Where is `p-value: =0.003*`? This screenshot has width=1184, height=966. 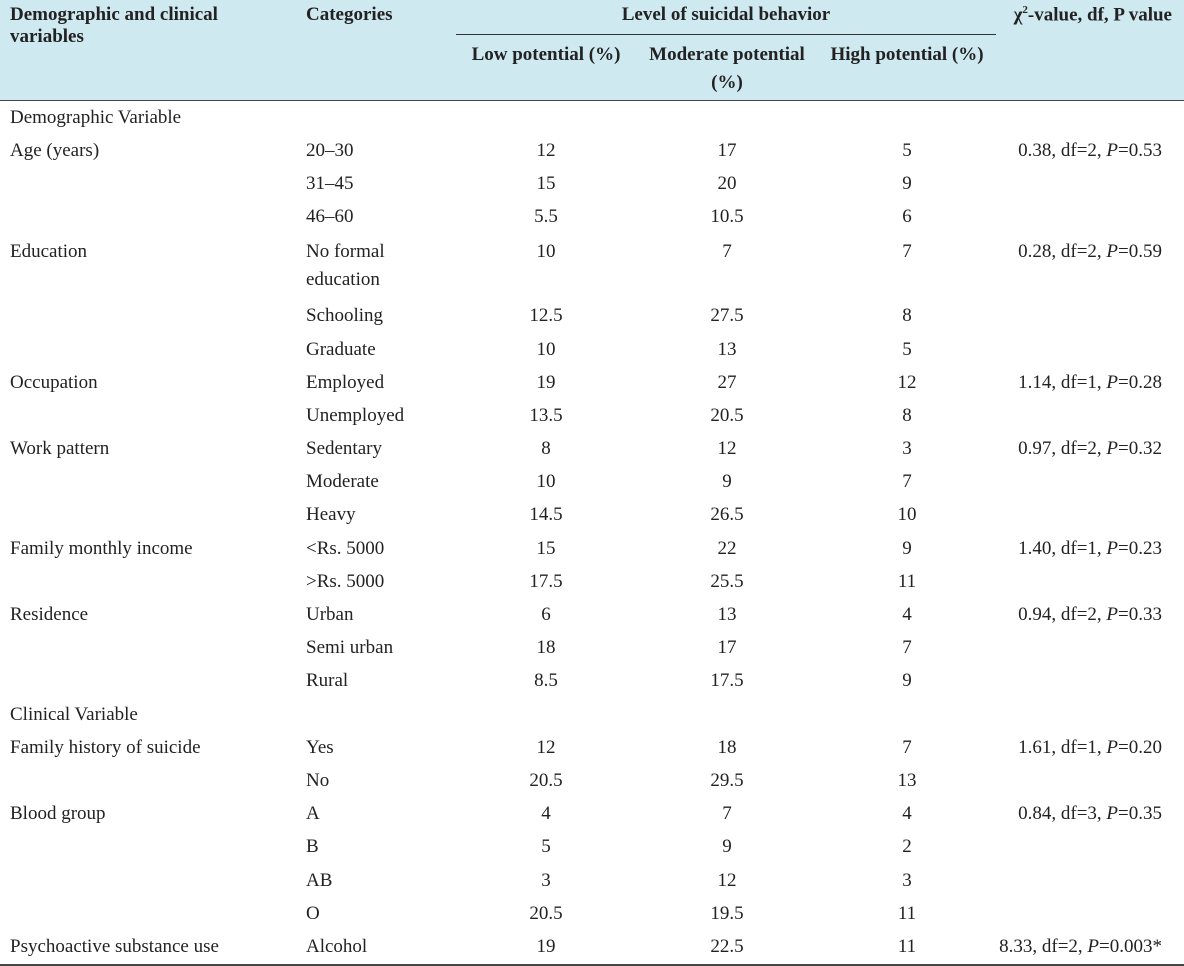
p-value: =0.003* is located at coordinates (1130, 946).